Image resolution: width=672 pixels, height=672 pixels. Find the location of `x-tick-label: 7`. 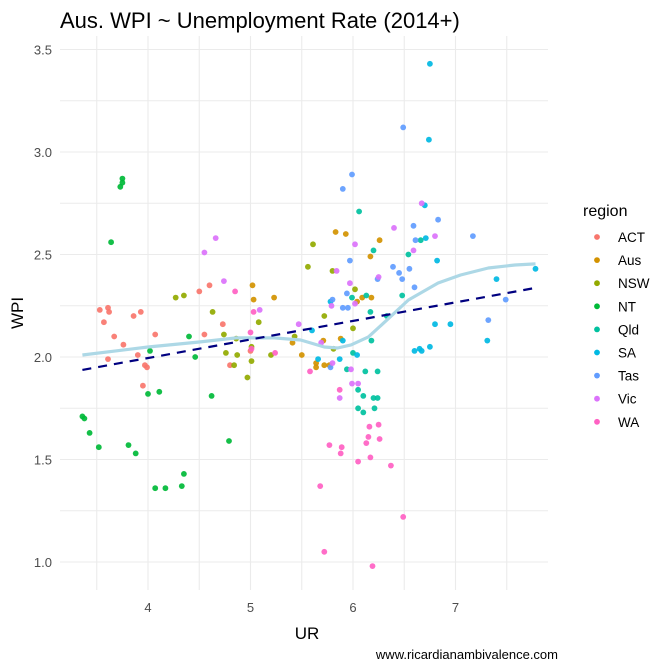

x-tick-label: 7 is located at coordinates (455, 607).